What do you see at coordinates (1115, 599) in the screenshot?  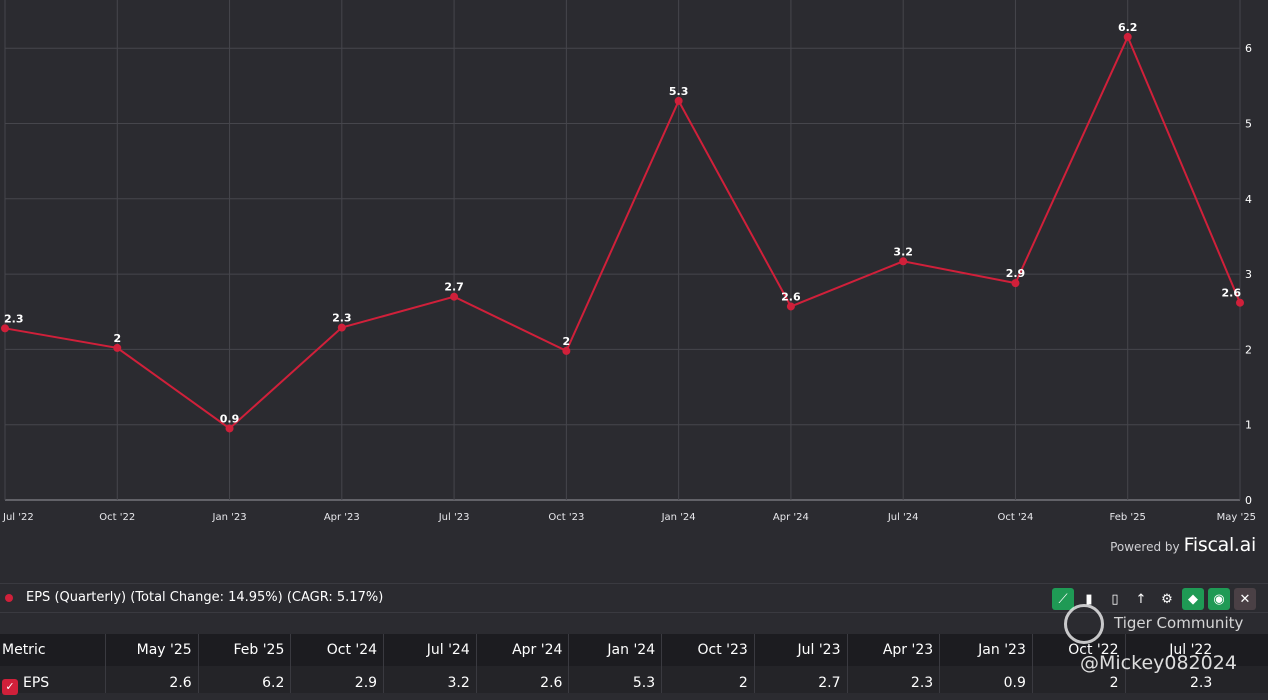 I see `grouped-bar-icon: ▯` at bounding box center [1115, 599].